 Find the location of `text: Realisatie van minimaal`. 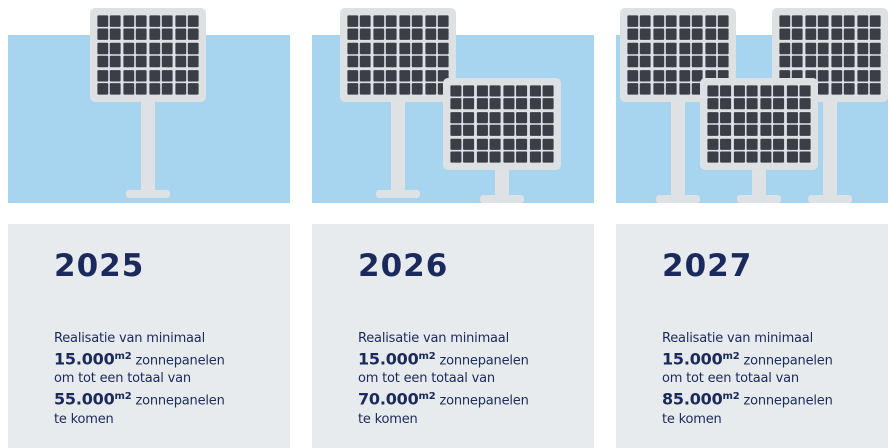

text: Realisatie van minimaal is located at coordinates (129, 338).